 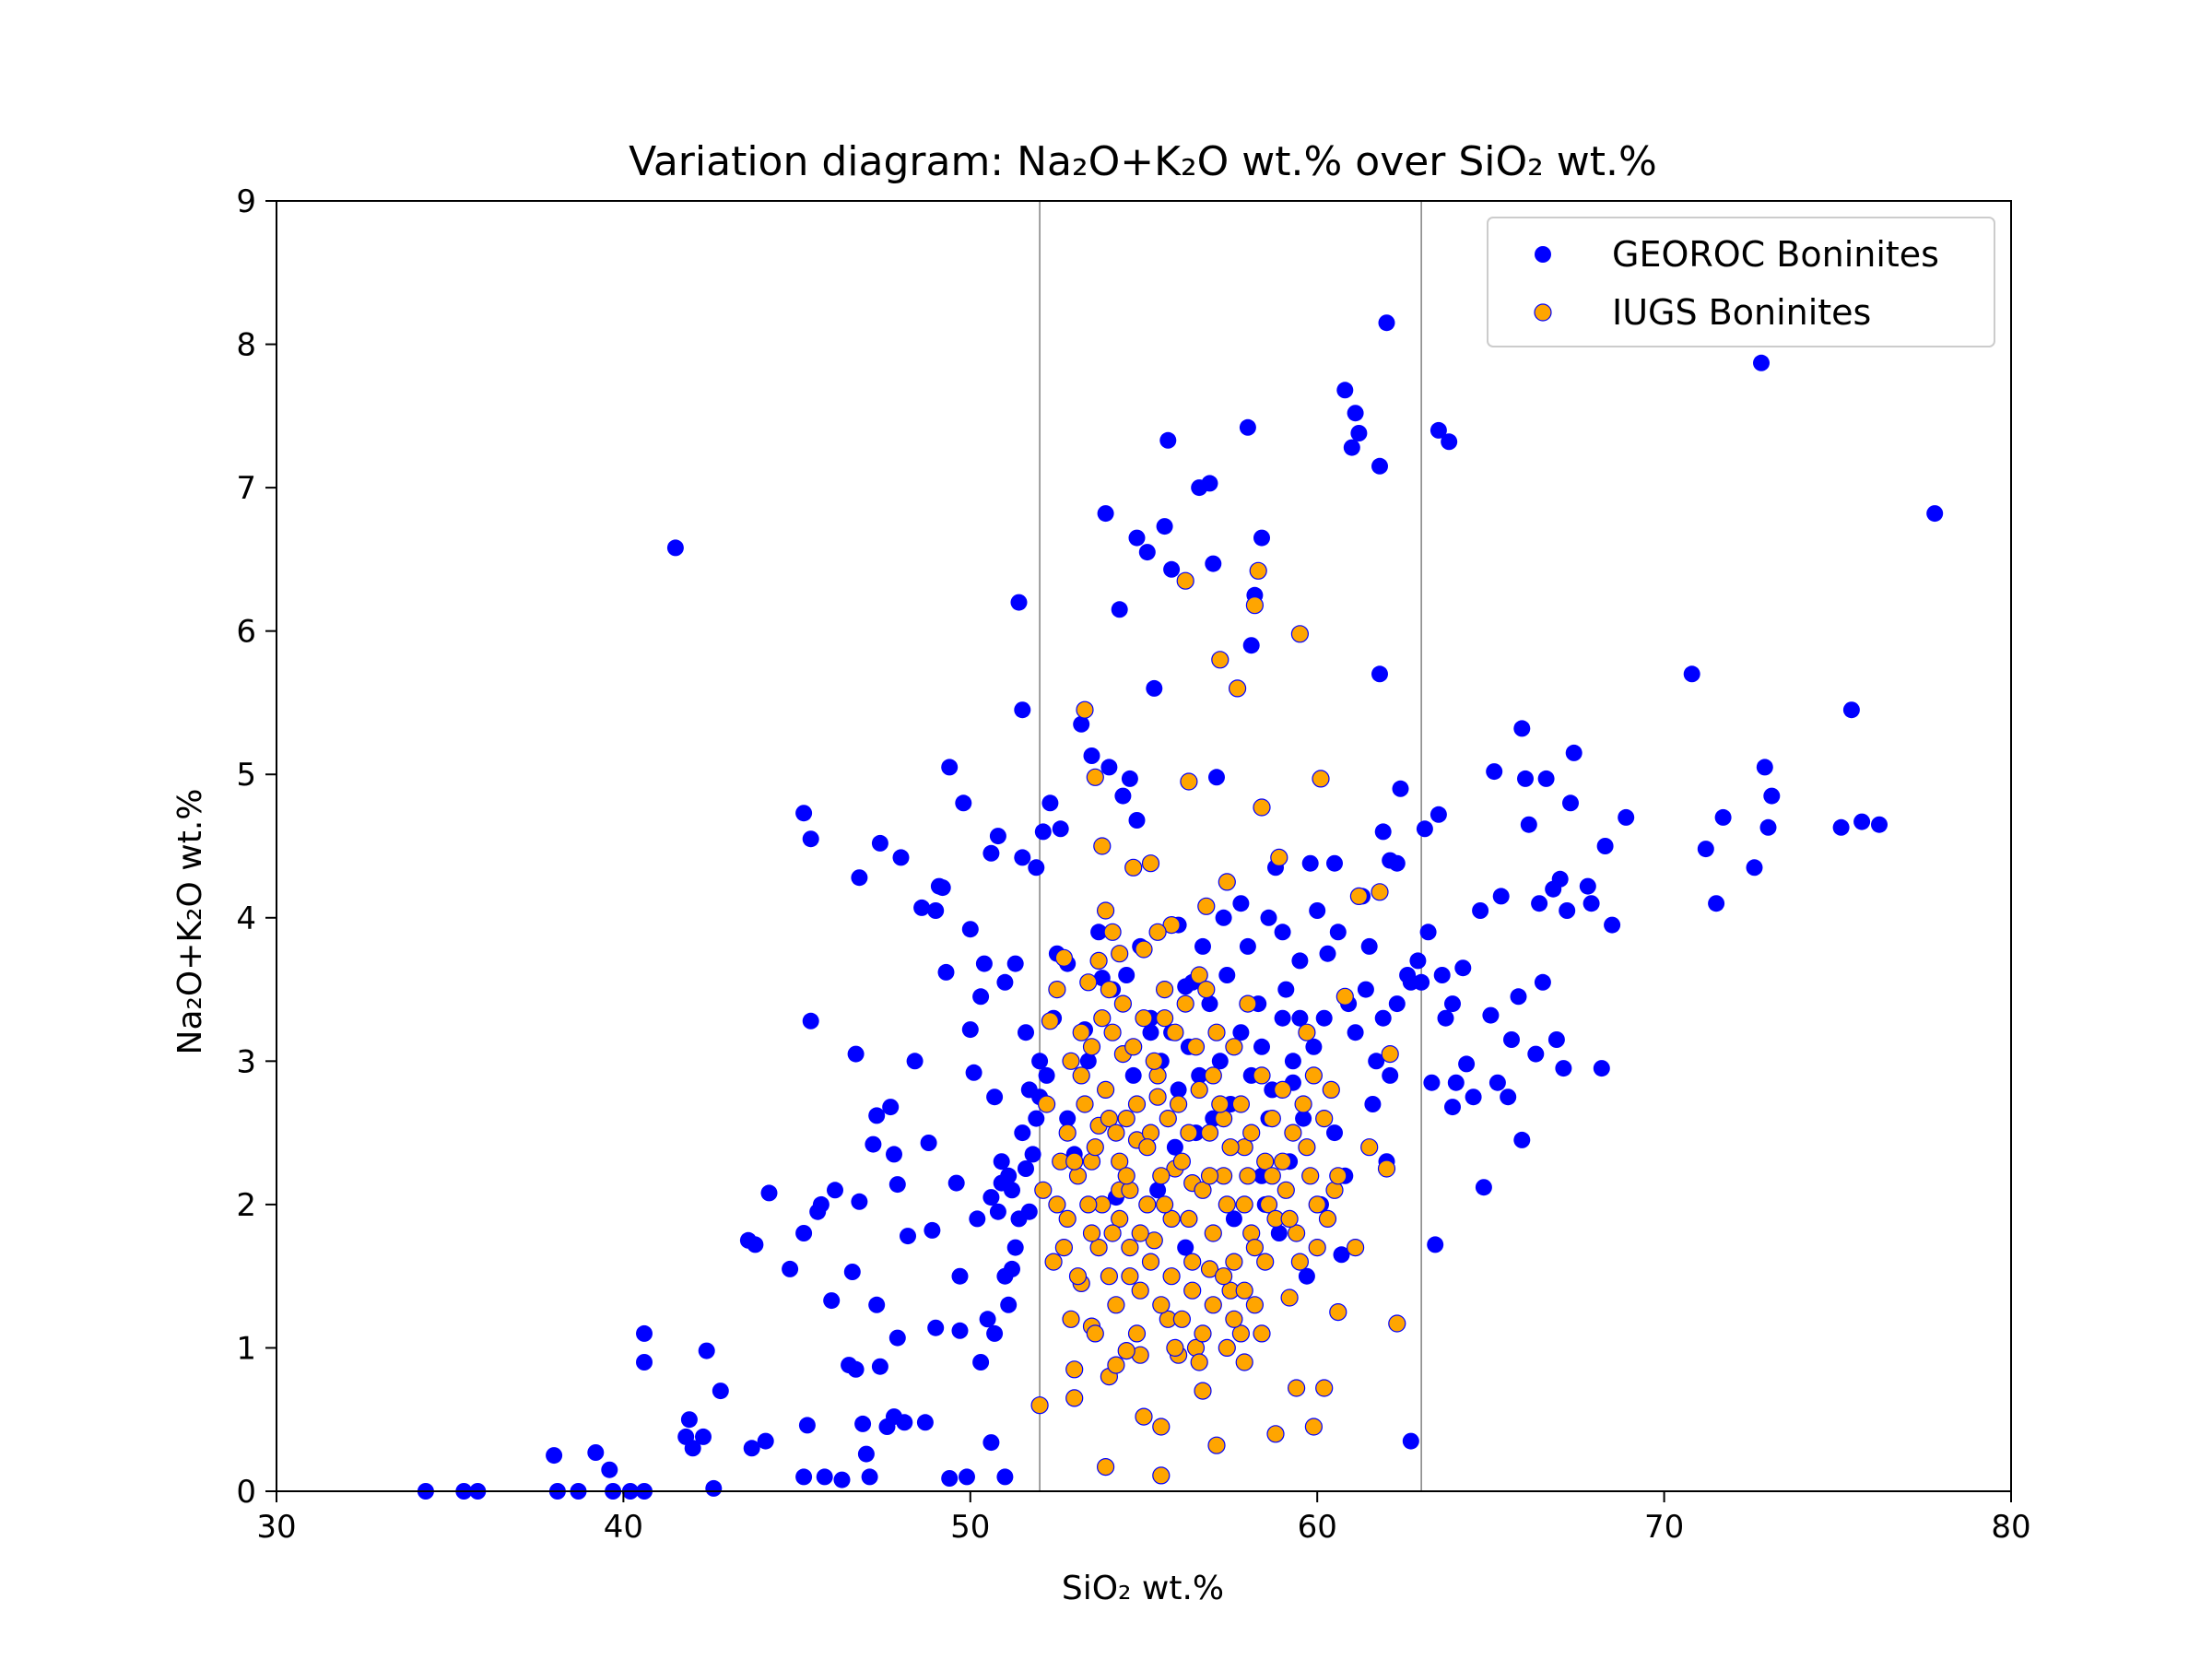 What do you see at coordinates (246, 345) in the screenshot?
I see `y-tick-label: 8` at bounding box center [246, 345].